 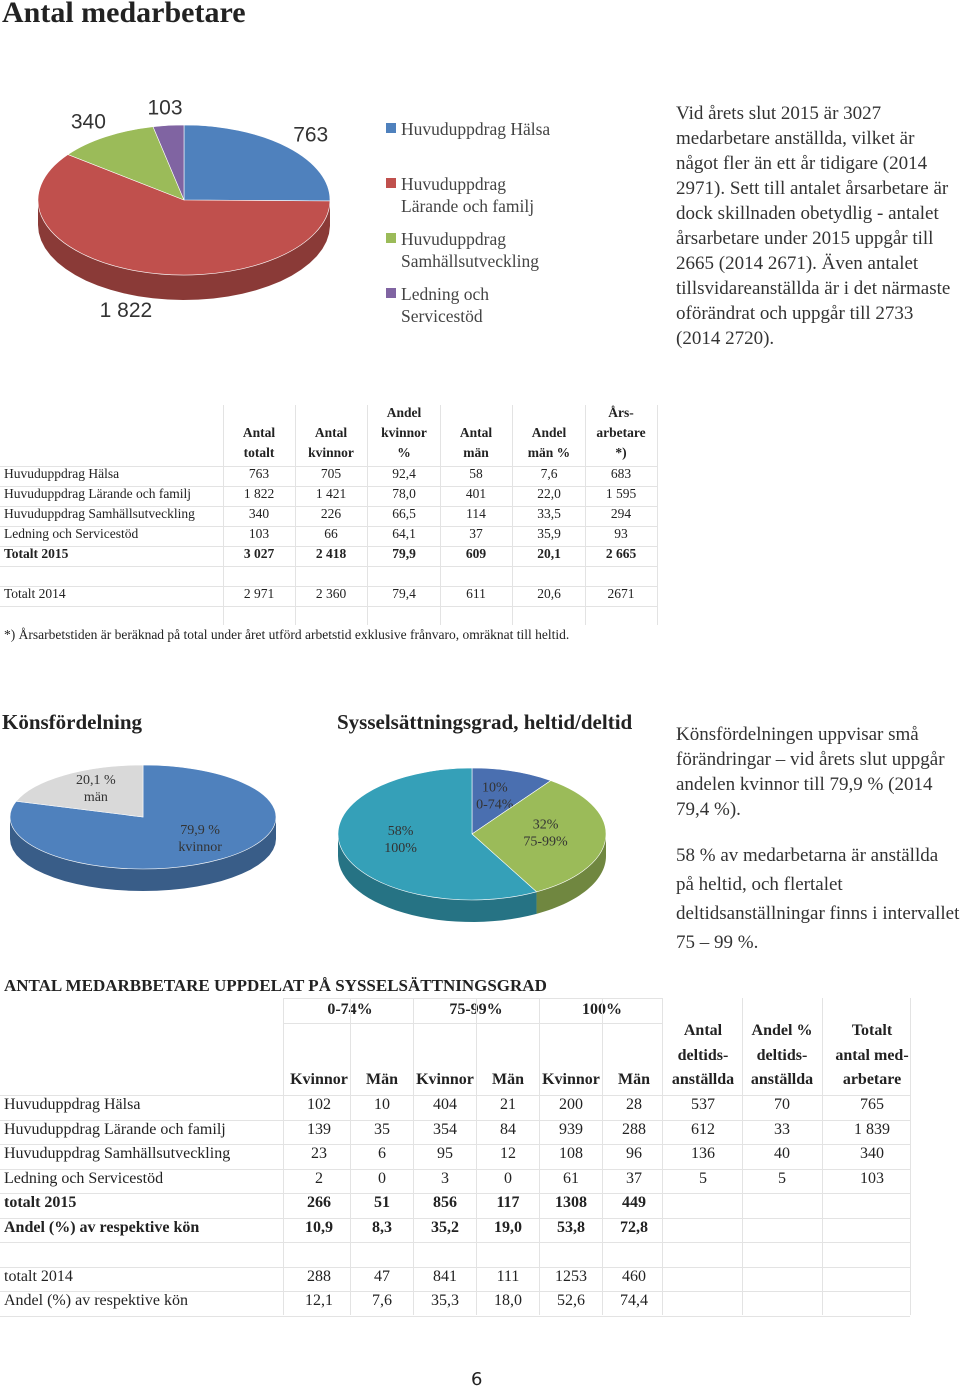 What do you see at coordinates (571, 1129) in the screenshot?
I see `table-cell: 939` at bounding box center [571, 1129].